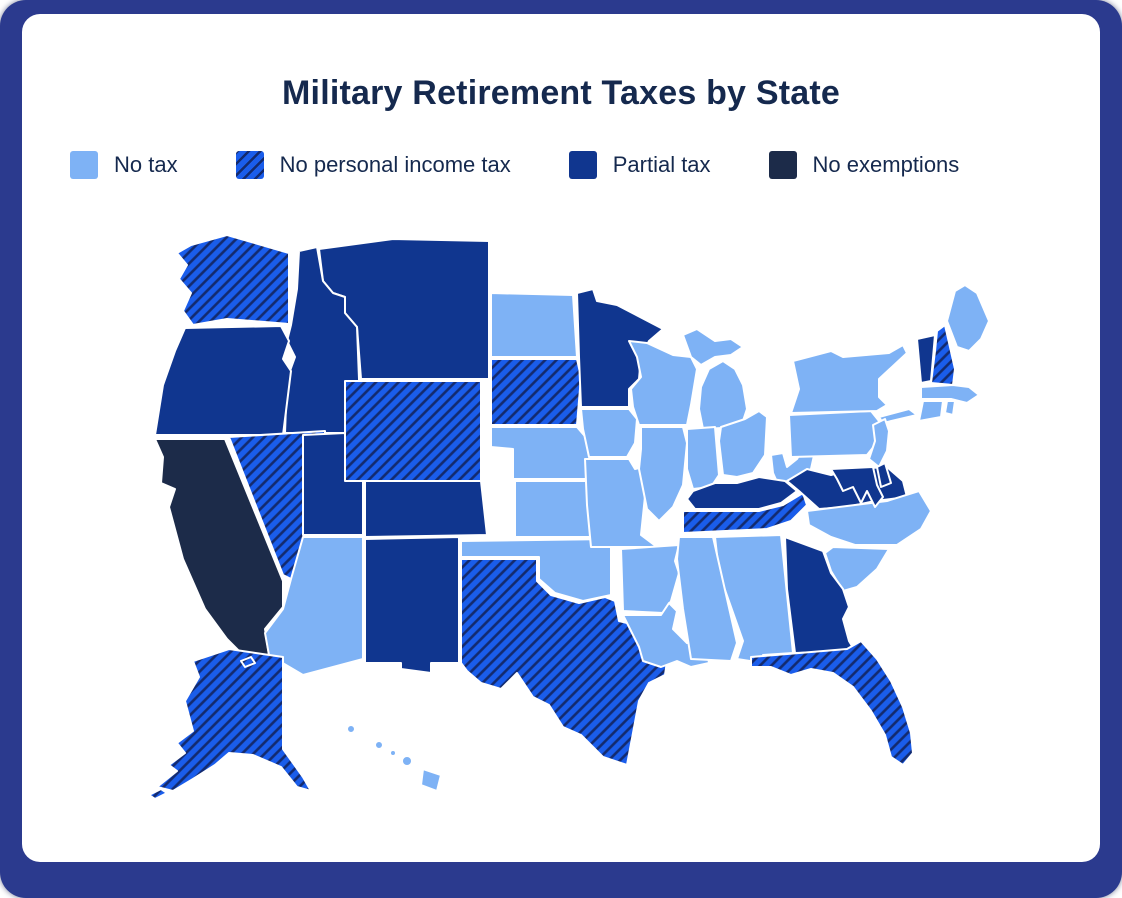  Describe the element at coordinates (707, 599) in the screenshot. I see `state-mississippi` at that location.